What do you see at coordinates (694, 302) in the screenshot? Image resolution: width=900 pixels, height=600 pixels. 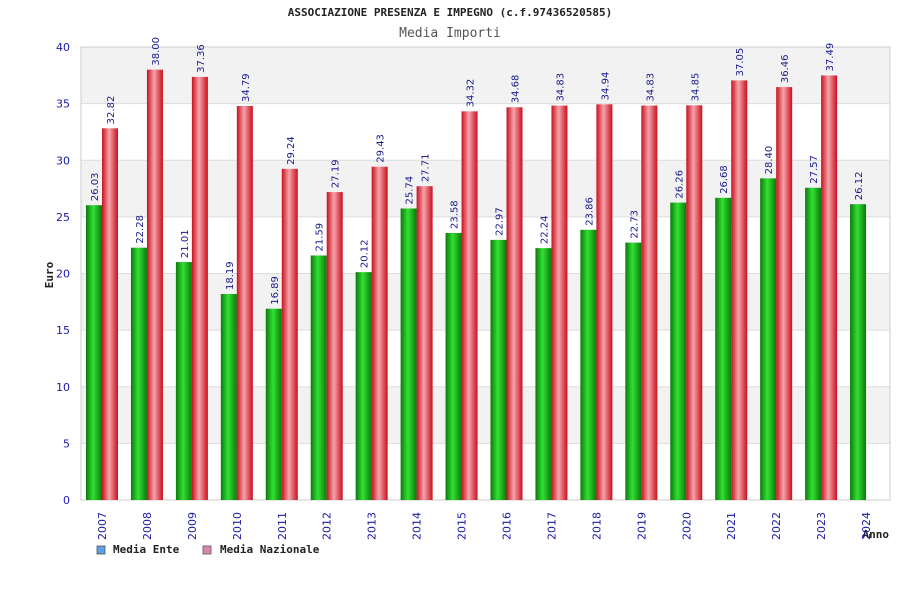 I see `bar-media-nazionale-2020` at bounding box center [694, 302].